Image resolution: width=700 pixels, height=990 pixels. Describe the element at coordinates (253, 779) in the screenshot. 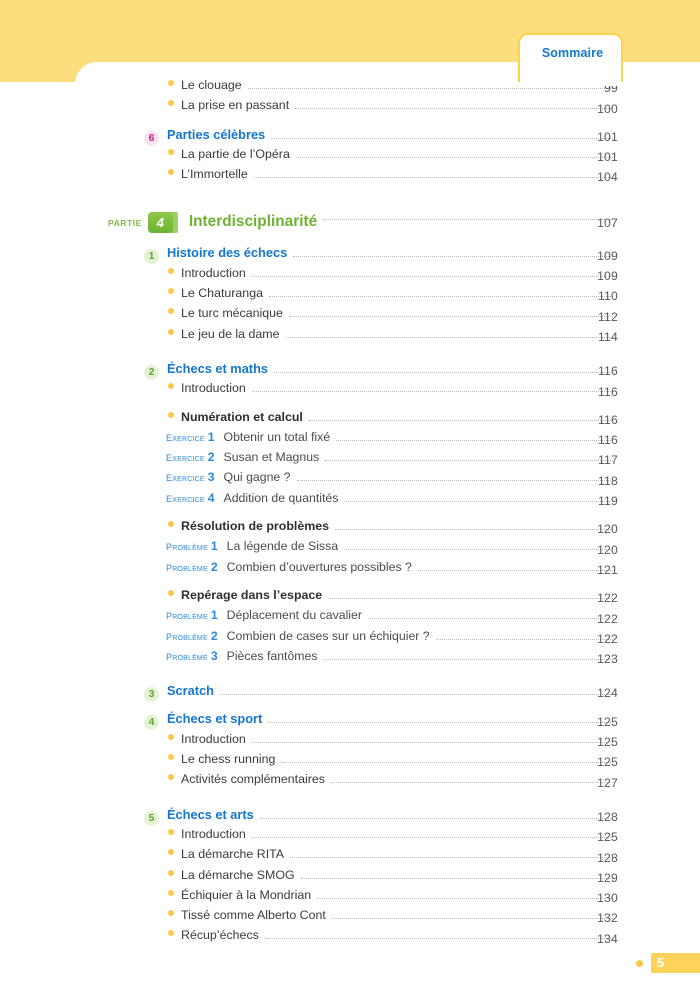

I see `toc-entry-label: Activités complémentaires` at that location.